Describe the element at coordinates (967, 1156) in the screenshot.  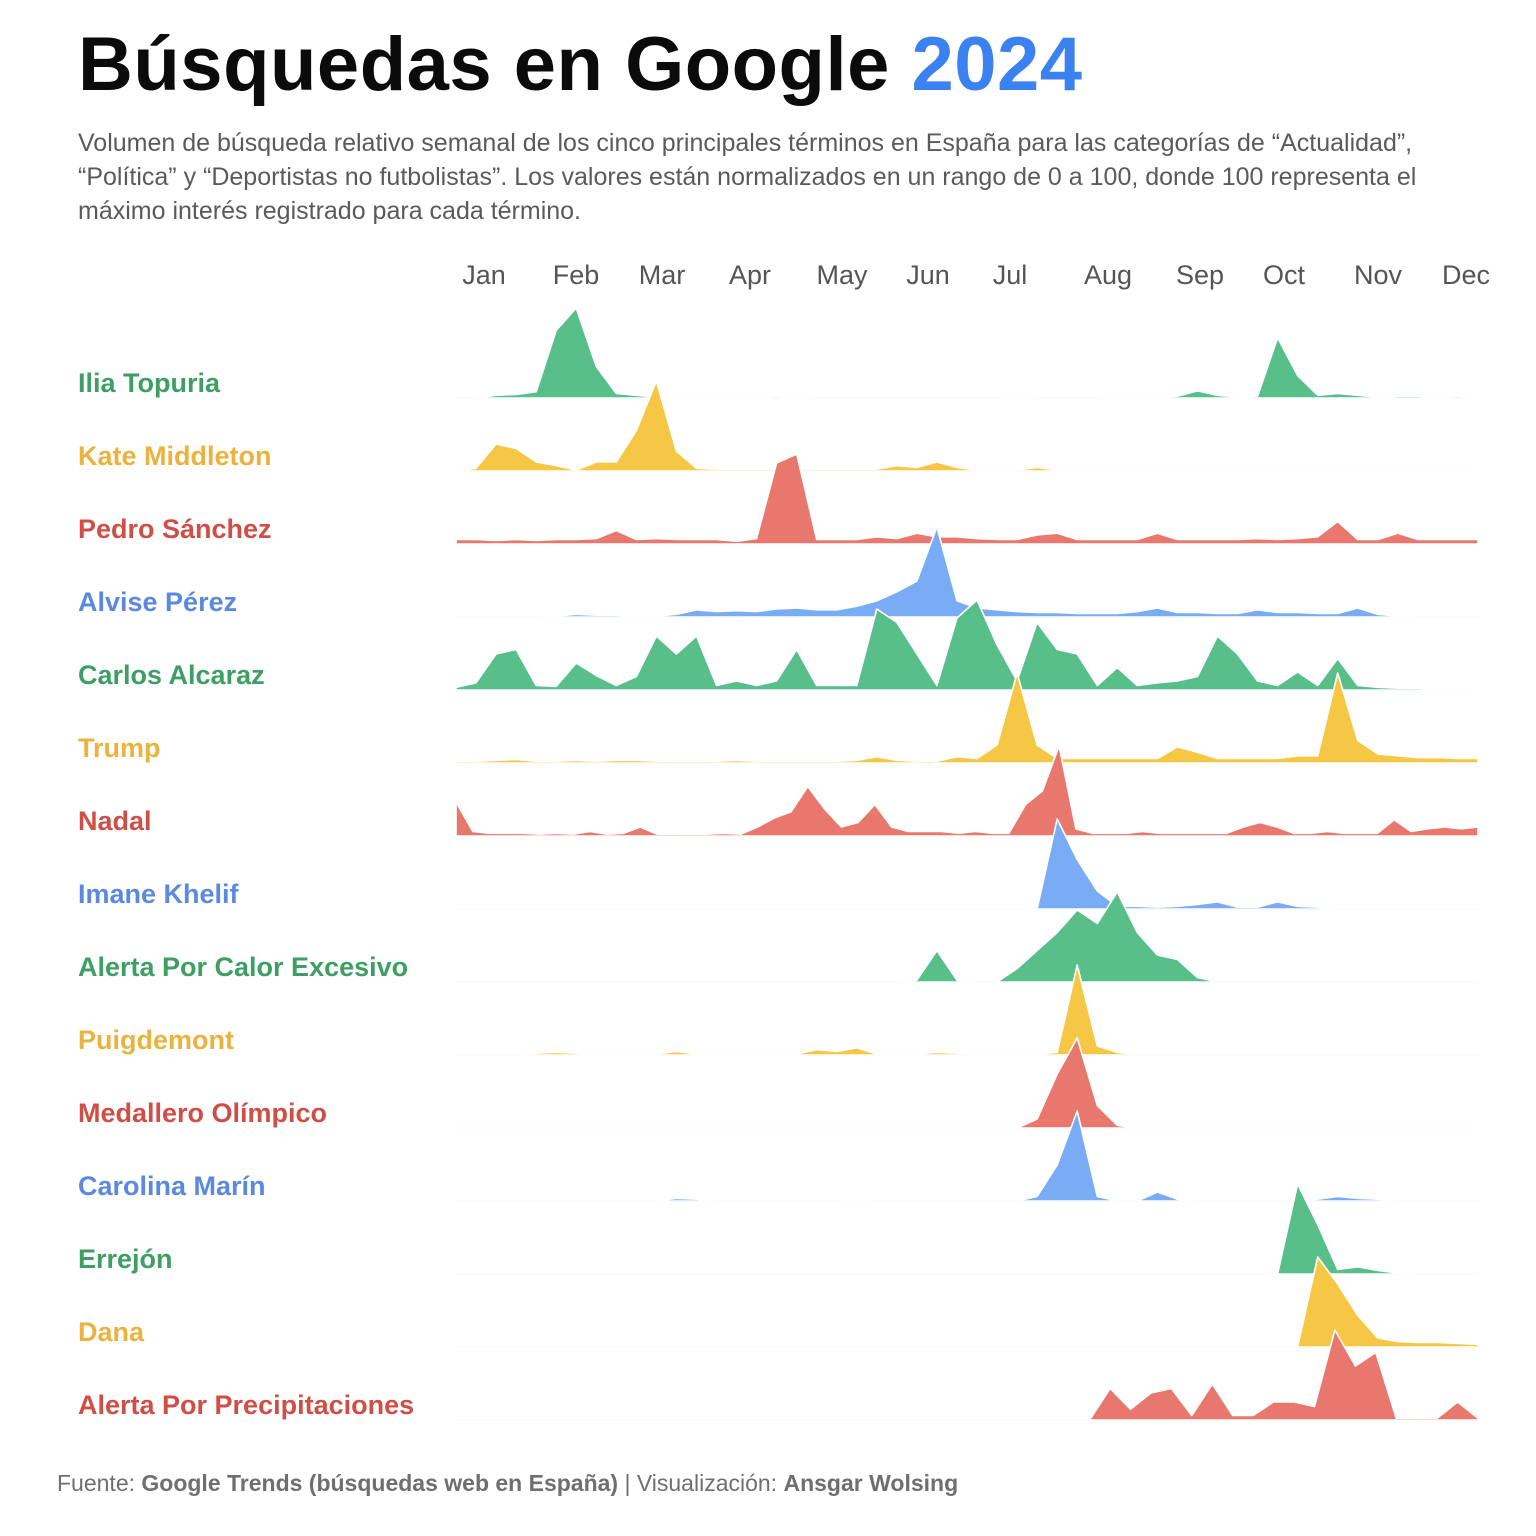
I see `series-area-carolina-marin` at that location.